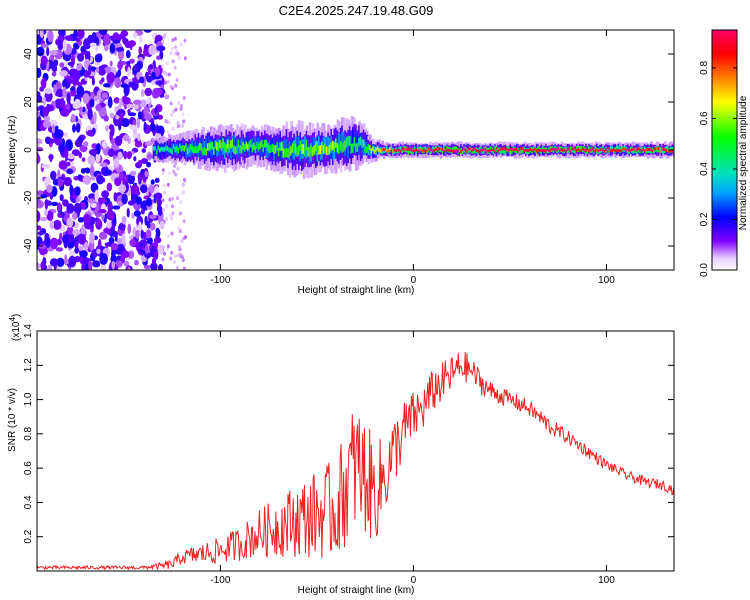 Image resolution: width=750 pixels, height=600 pixels. I want to click on svg-text: (x104), so click(15, 327).